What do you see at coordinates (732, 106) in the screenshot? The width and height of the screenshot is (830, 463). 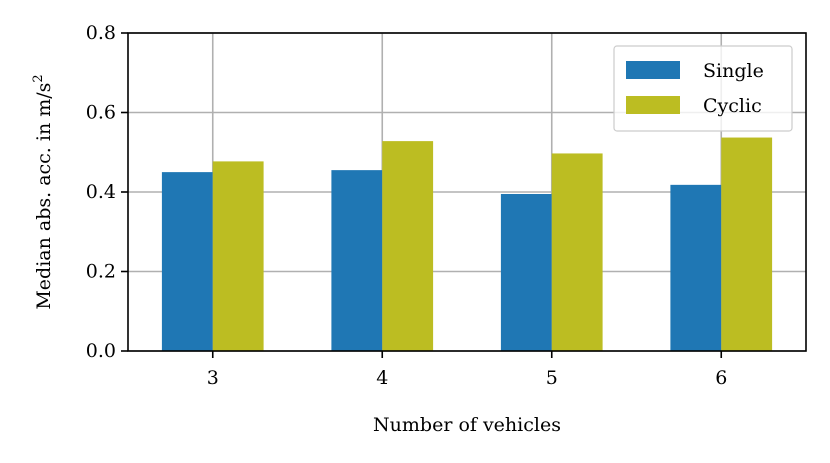 I see `legend-label-cyclic: Cyclic` at bounding box center [732, 106].